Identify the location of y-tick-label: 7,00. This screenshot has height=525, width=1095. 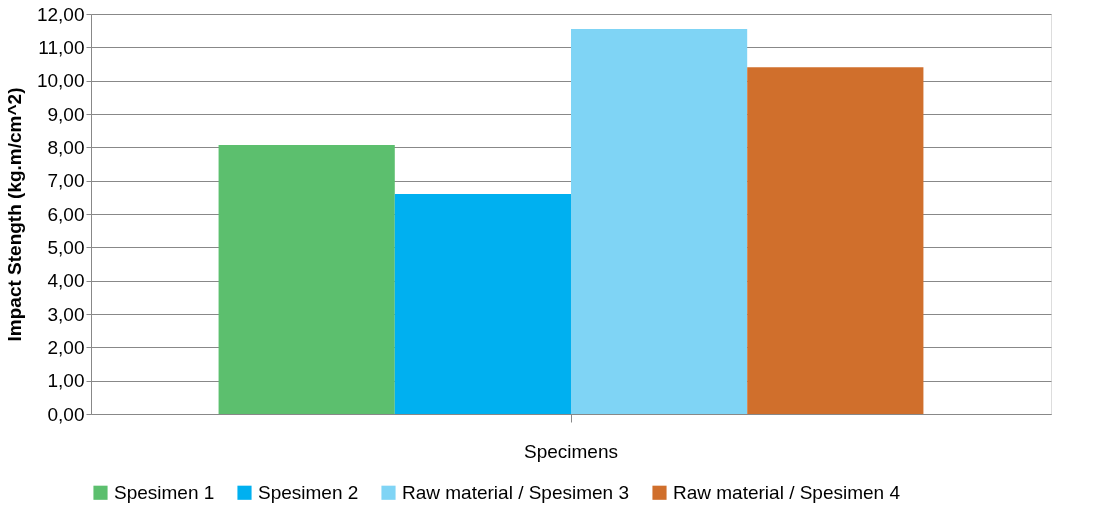
(66, 181).